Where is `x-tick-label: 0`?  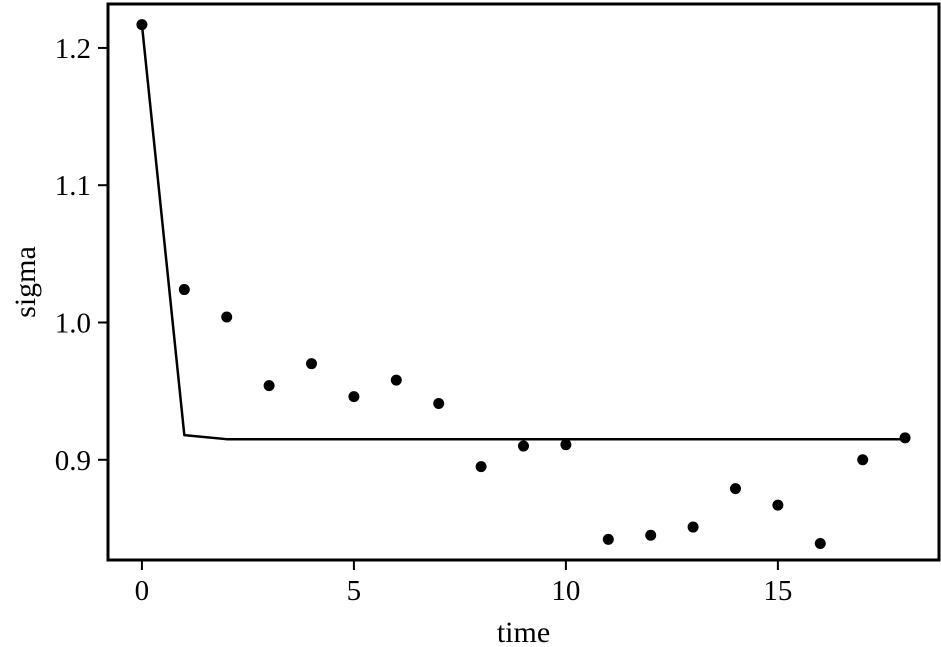
x-tick-label: 0 is located at coordinates (142, 591).